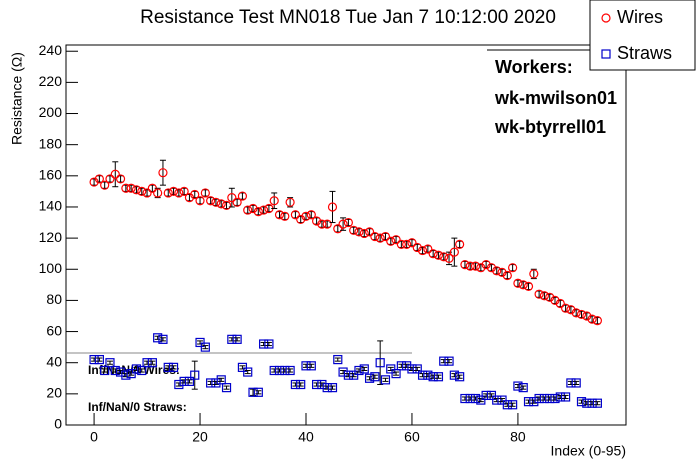  Describe the element at coordinates (54, 299) in the screenshot. I see `y-tick-label: 80` at that location.